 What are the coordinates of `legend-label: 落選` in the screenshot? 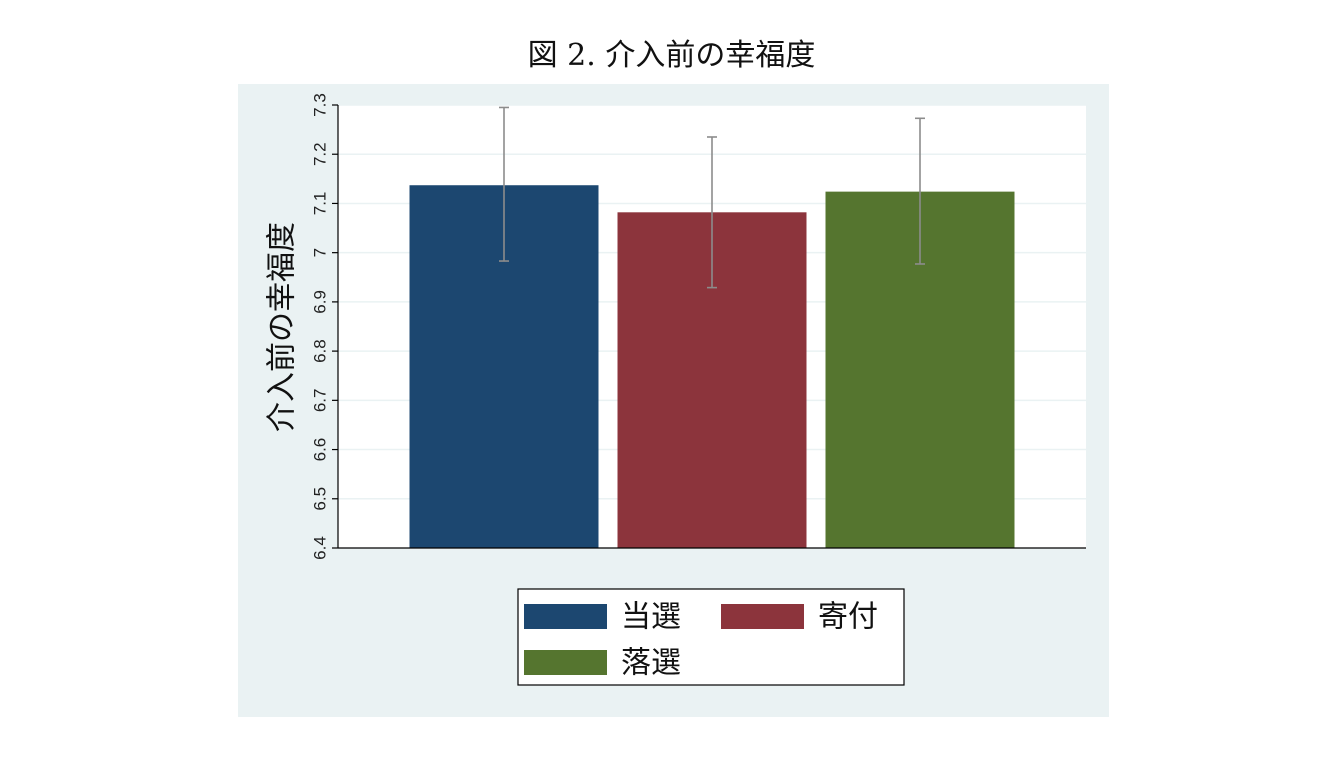 It's located at (651, 663).